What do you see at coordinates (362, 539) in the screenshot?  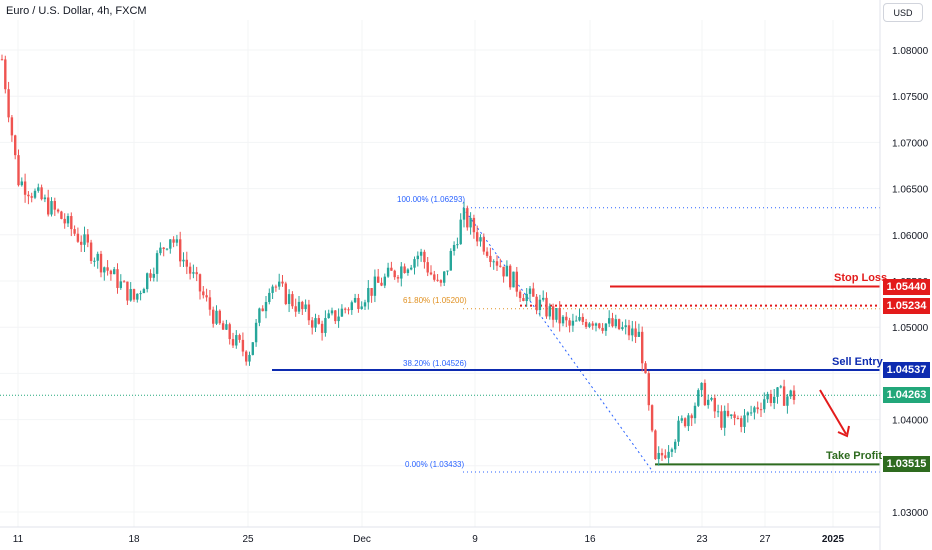 I see `time-tick-label: Dec` at bounding box center [362, 539].